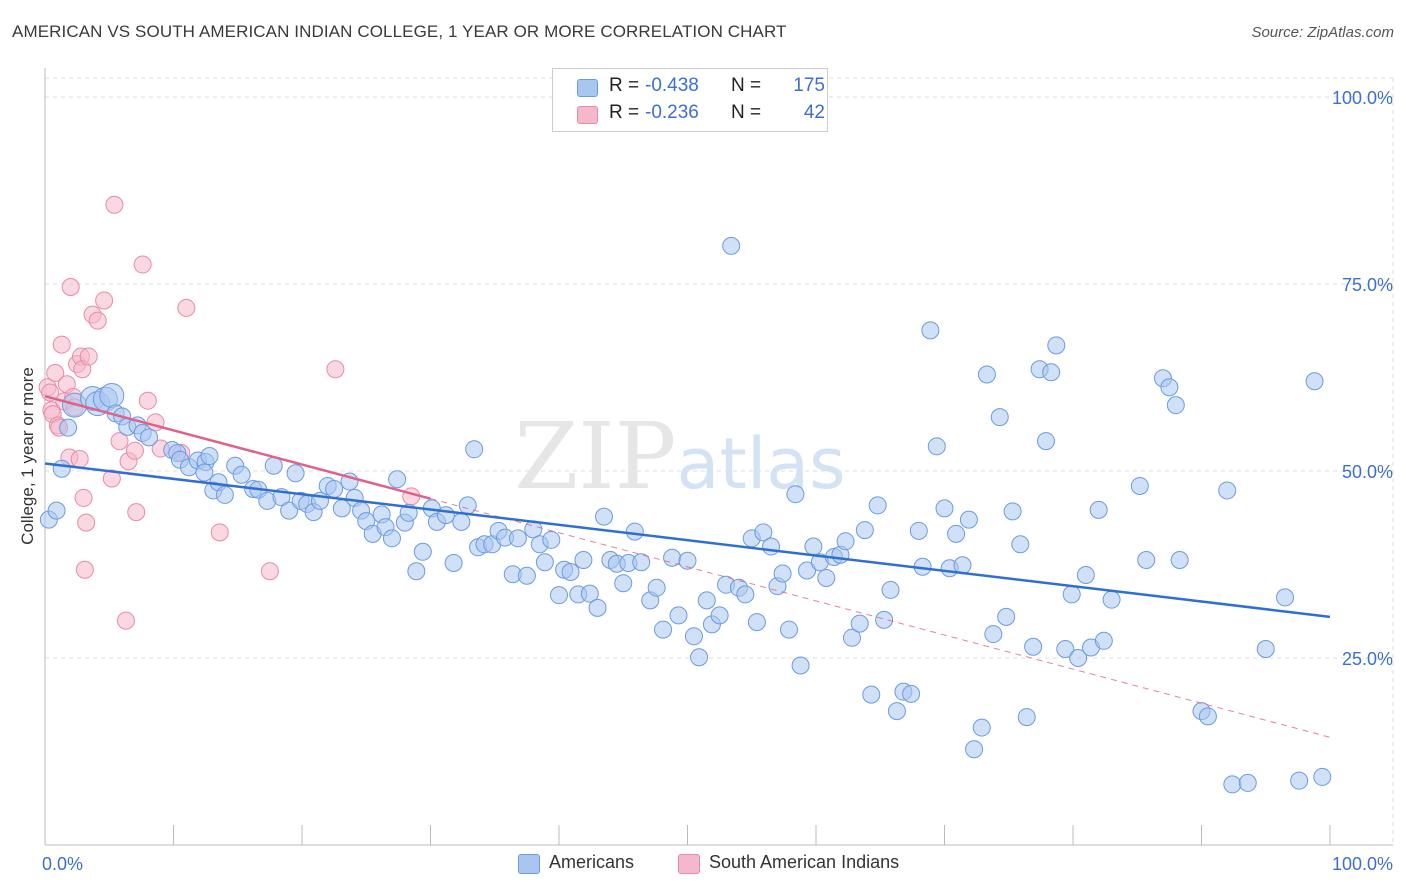 The image size is (1406, 892). I want to click on y-tick-label: 50.0%, so click(1367, 472).